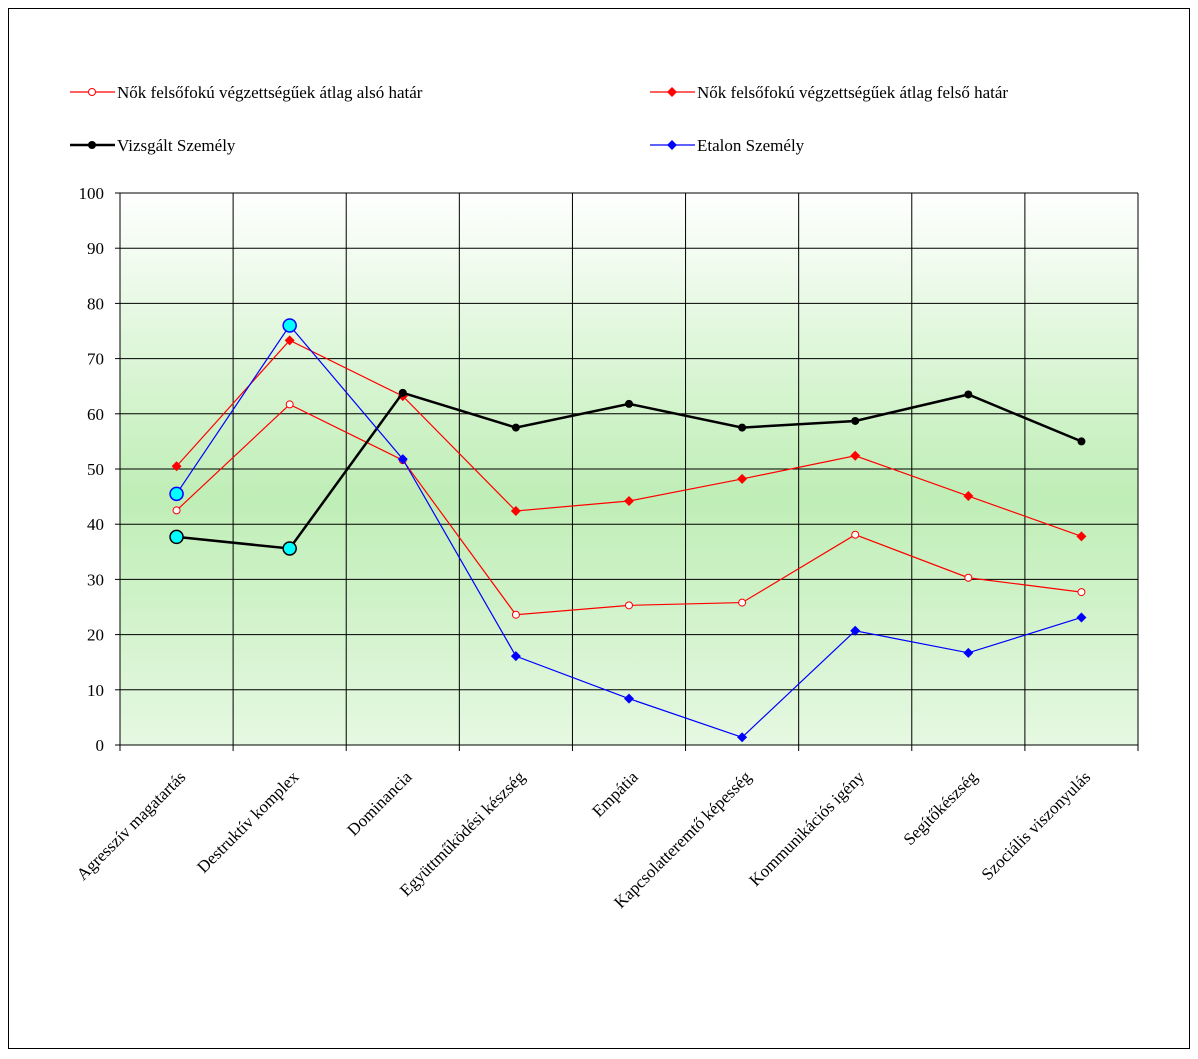 This screenshot has height=1059, width=1198. I want to click on y-tick-label: 50, so click(95, 469).